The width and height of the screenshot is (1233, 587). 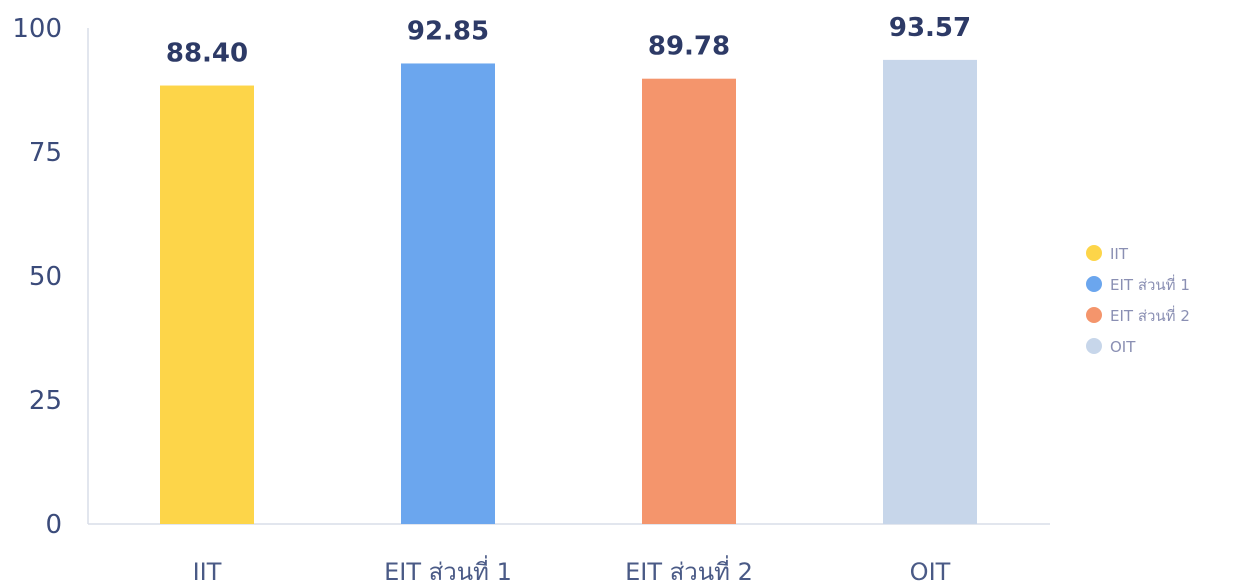 What do you see at coordinates (568, 41) in the screenshot?
I see `data-labels: 88.40 92.85 89.78 93.57` at bounding box center [568, 41].